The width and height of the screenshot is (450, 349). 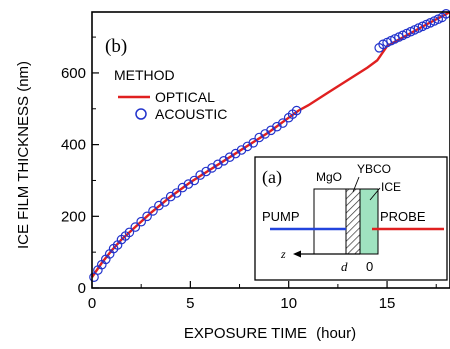 What do you see at coordinates (403, 216) in the screenshot?
I see `probe-label: PROBE` at bounding box center [403, 216].